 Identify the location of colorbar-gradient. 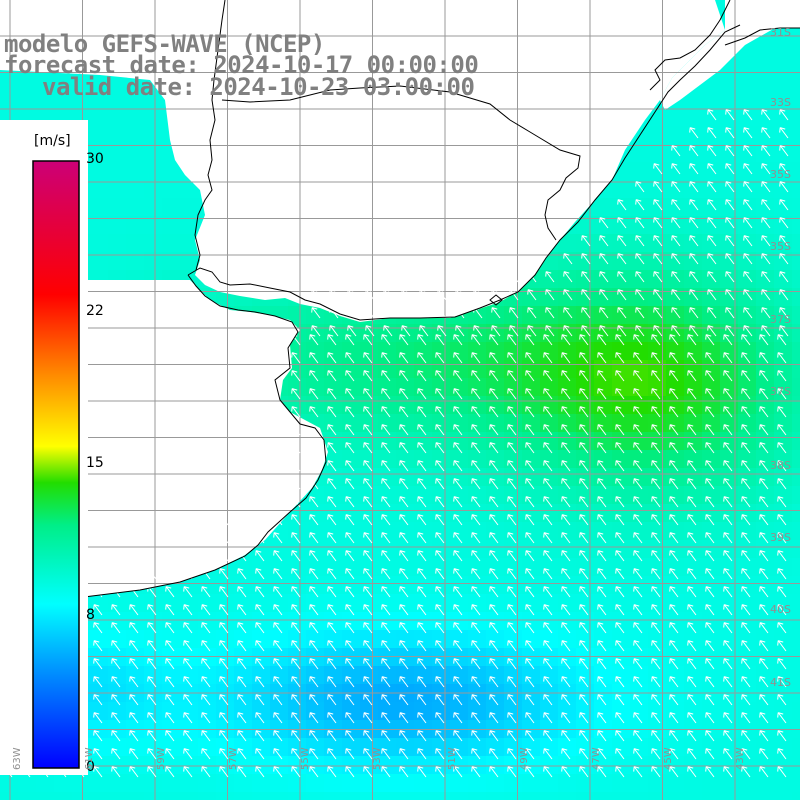
(56, 464).